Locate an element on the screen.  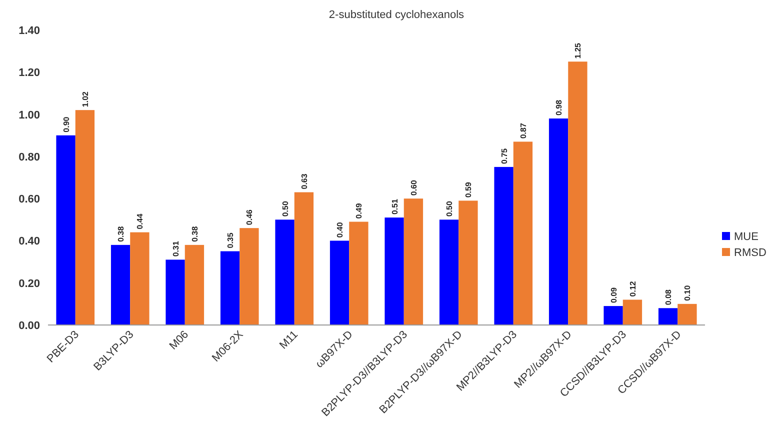
data-label: 0.87 is located at coordinates (523, 130).